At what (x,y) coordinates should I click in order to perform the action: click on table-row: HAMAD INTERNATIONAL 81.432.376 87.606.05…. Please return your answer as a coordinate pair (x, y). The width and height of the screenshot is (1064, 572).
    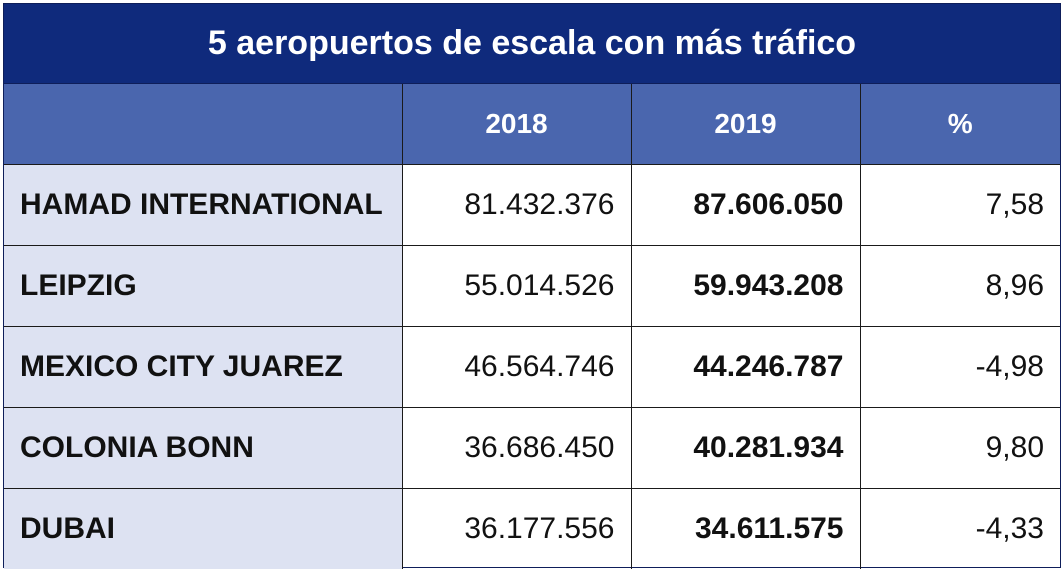
    Looking at the image, I should click on (532, 204).